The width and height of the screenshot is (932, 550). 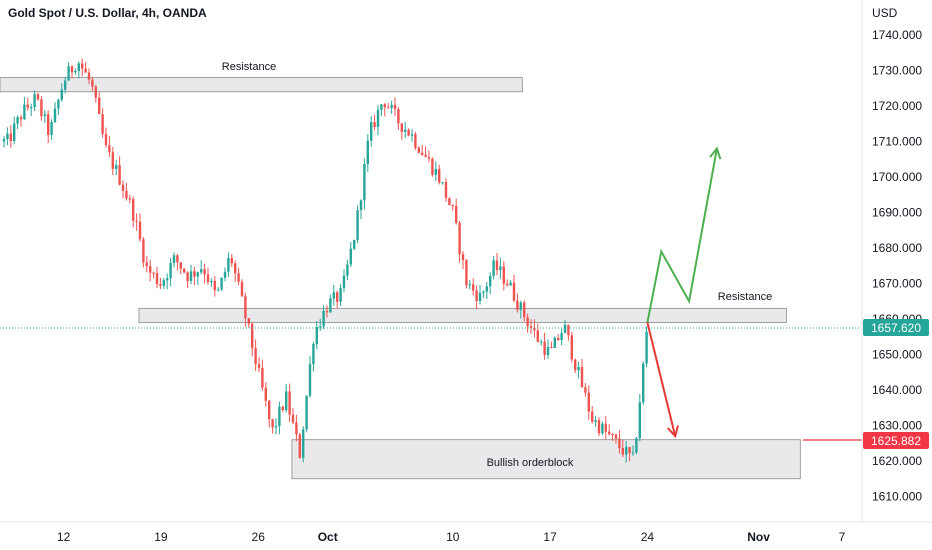 I want to click on y-tick-10: 1640.000, so click(x=897, y=390).